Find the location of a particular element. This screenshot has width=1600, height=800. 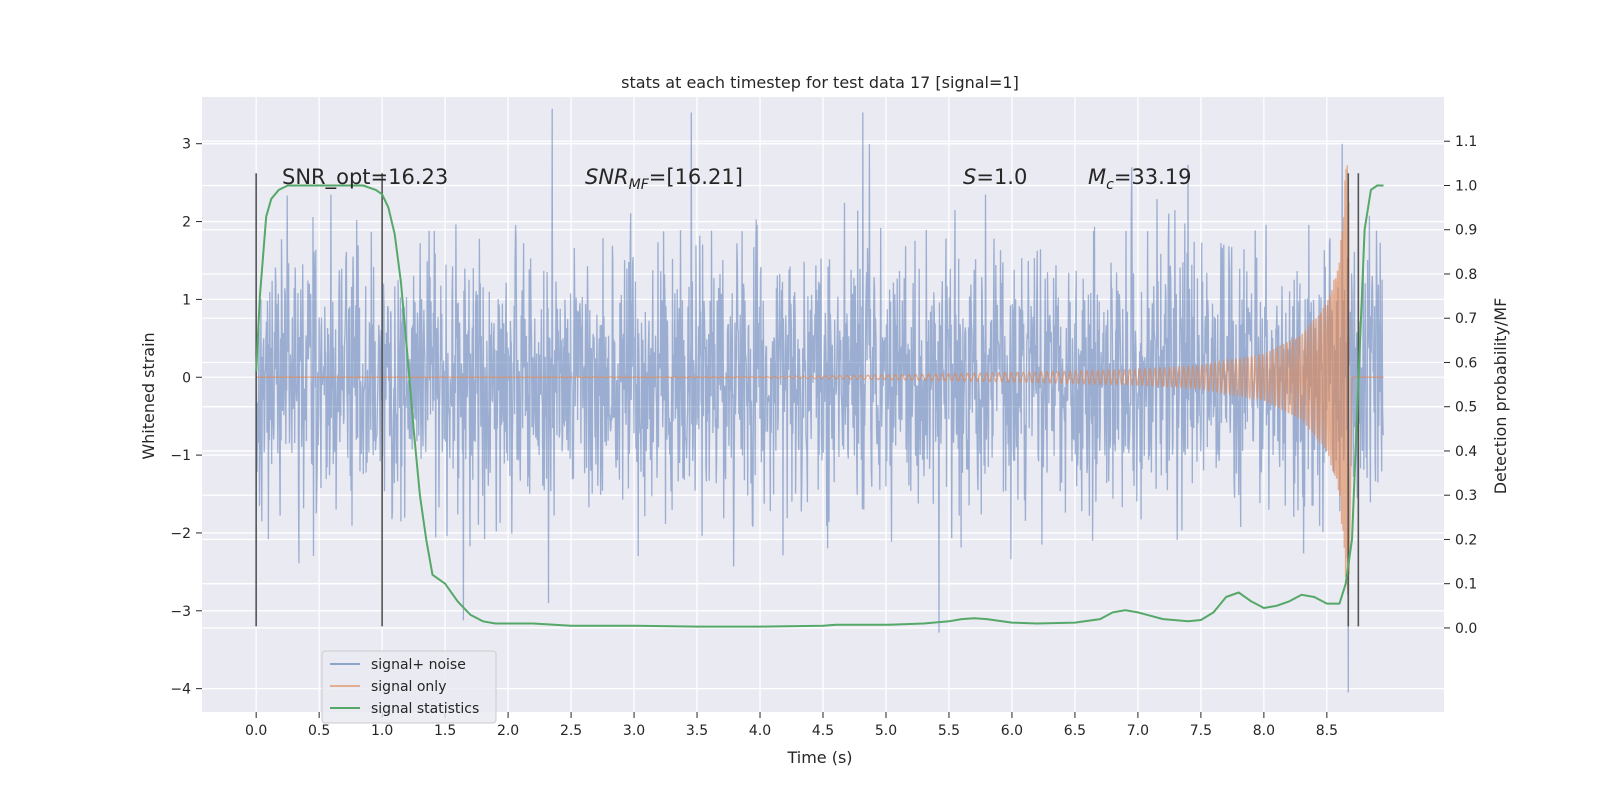

y2-axis-ticks: 1.1 1.0 0.9 0.8 0.7 0.6 0.5 0.4 0.3 0.2 0.1 0.0 is located at coordinates (1460, 385).